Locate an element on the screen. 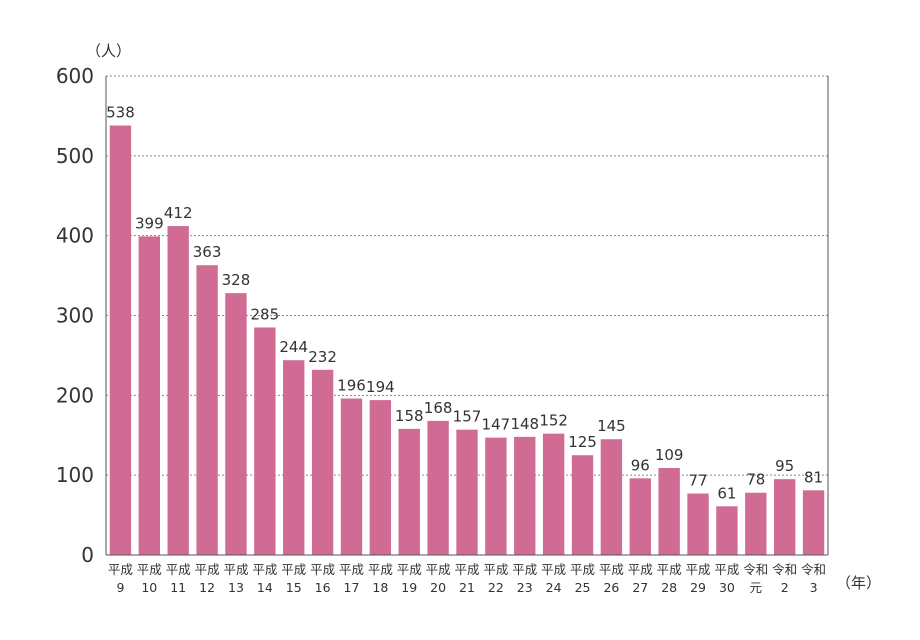 The width and height of the screenshot is (920, 640). x-tick-label-line1-6: 平成 is located at coordinates (293, 569).